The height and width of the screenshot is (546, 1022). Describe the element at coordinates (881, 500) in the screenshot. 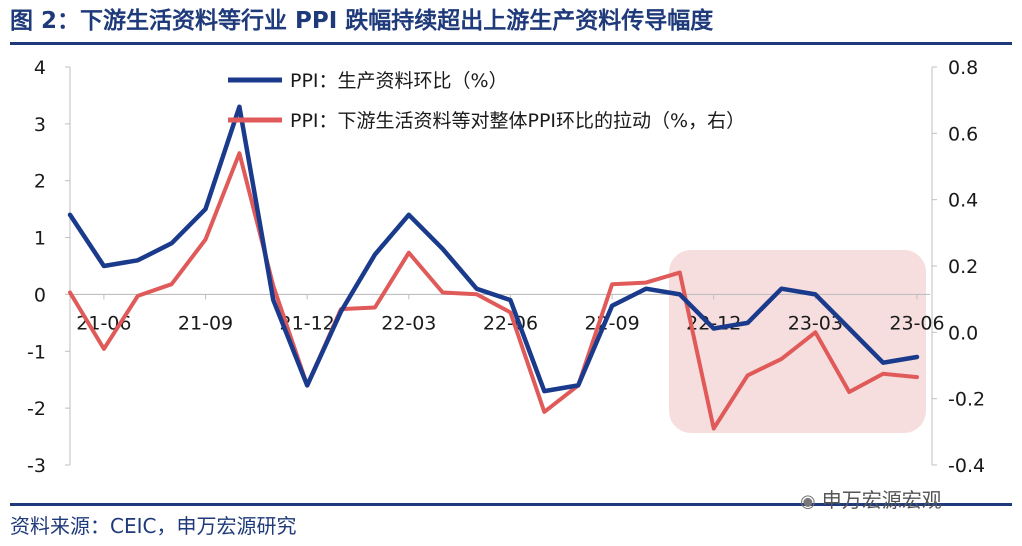

I see `watermark-text: 申万宏源宏观` at that location.